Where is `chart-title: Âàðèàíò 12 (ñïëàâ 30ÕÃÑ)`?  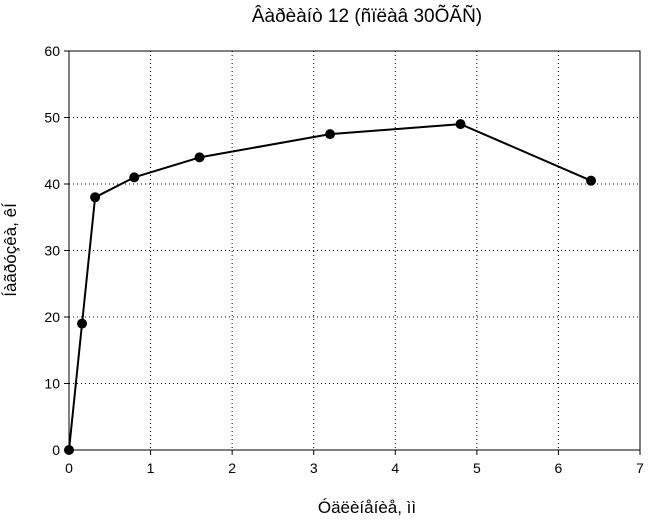 chart-title: Âàðèàíò 12 (ñïëàâ 30ÕÃÑ) is located at coordinates (367, 16).